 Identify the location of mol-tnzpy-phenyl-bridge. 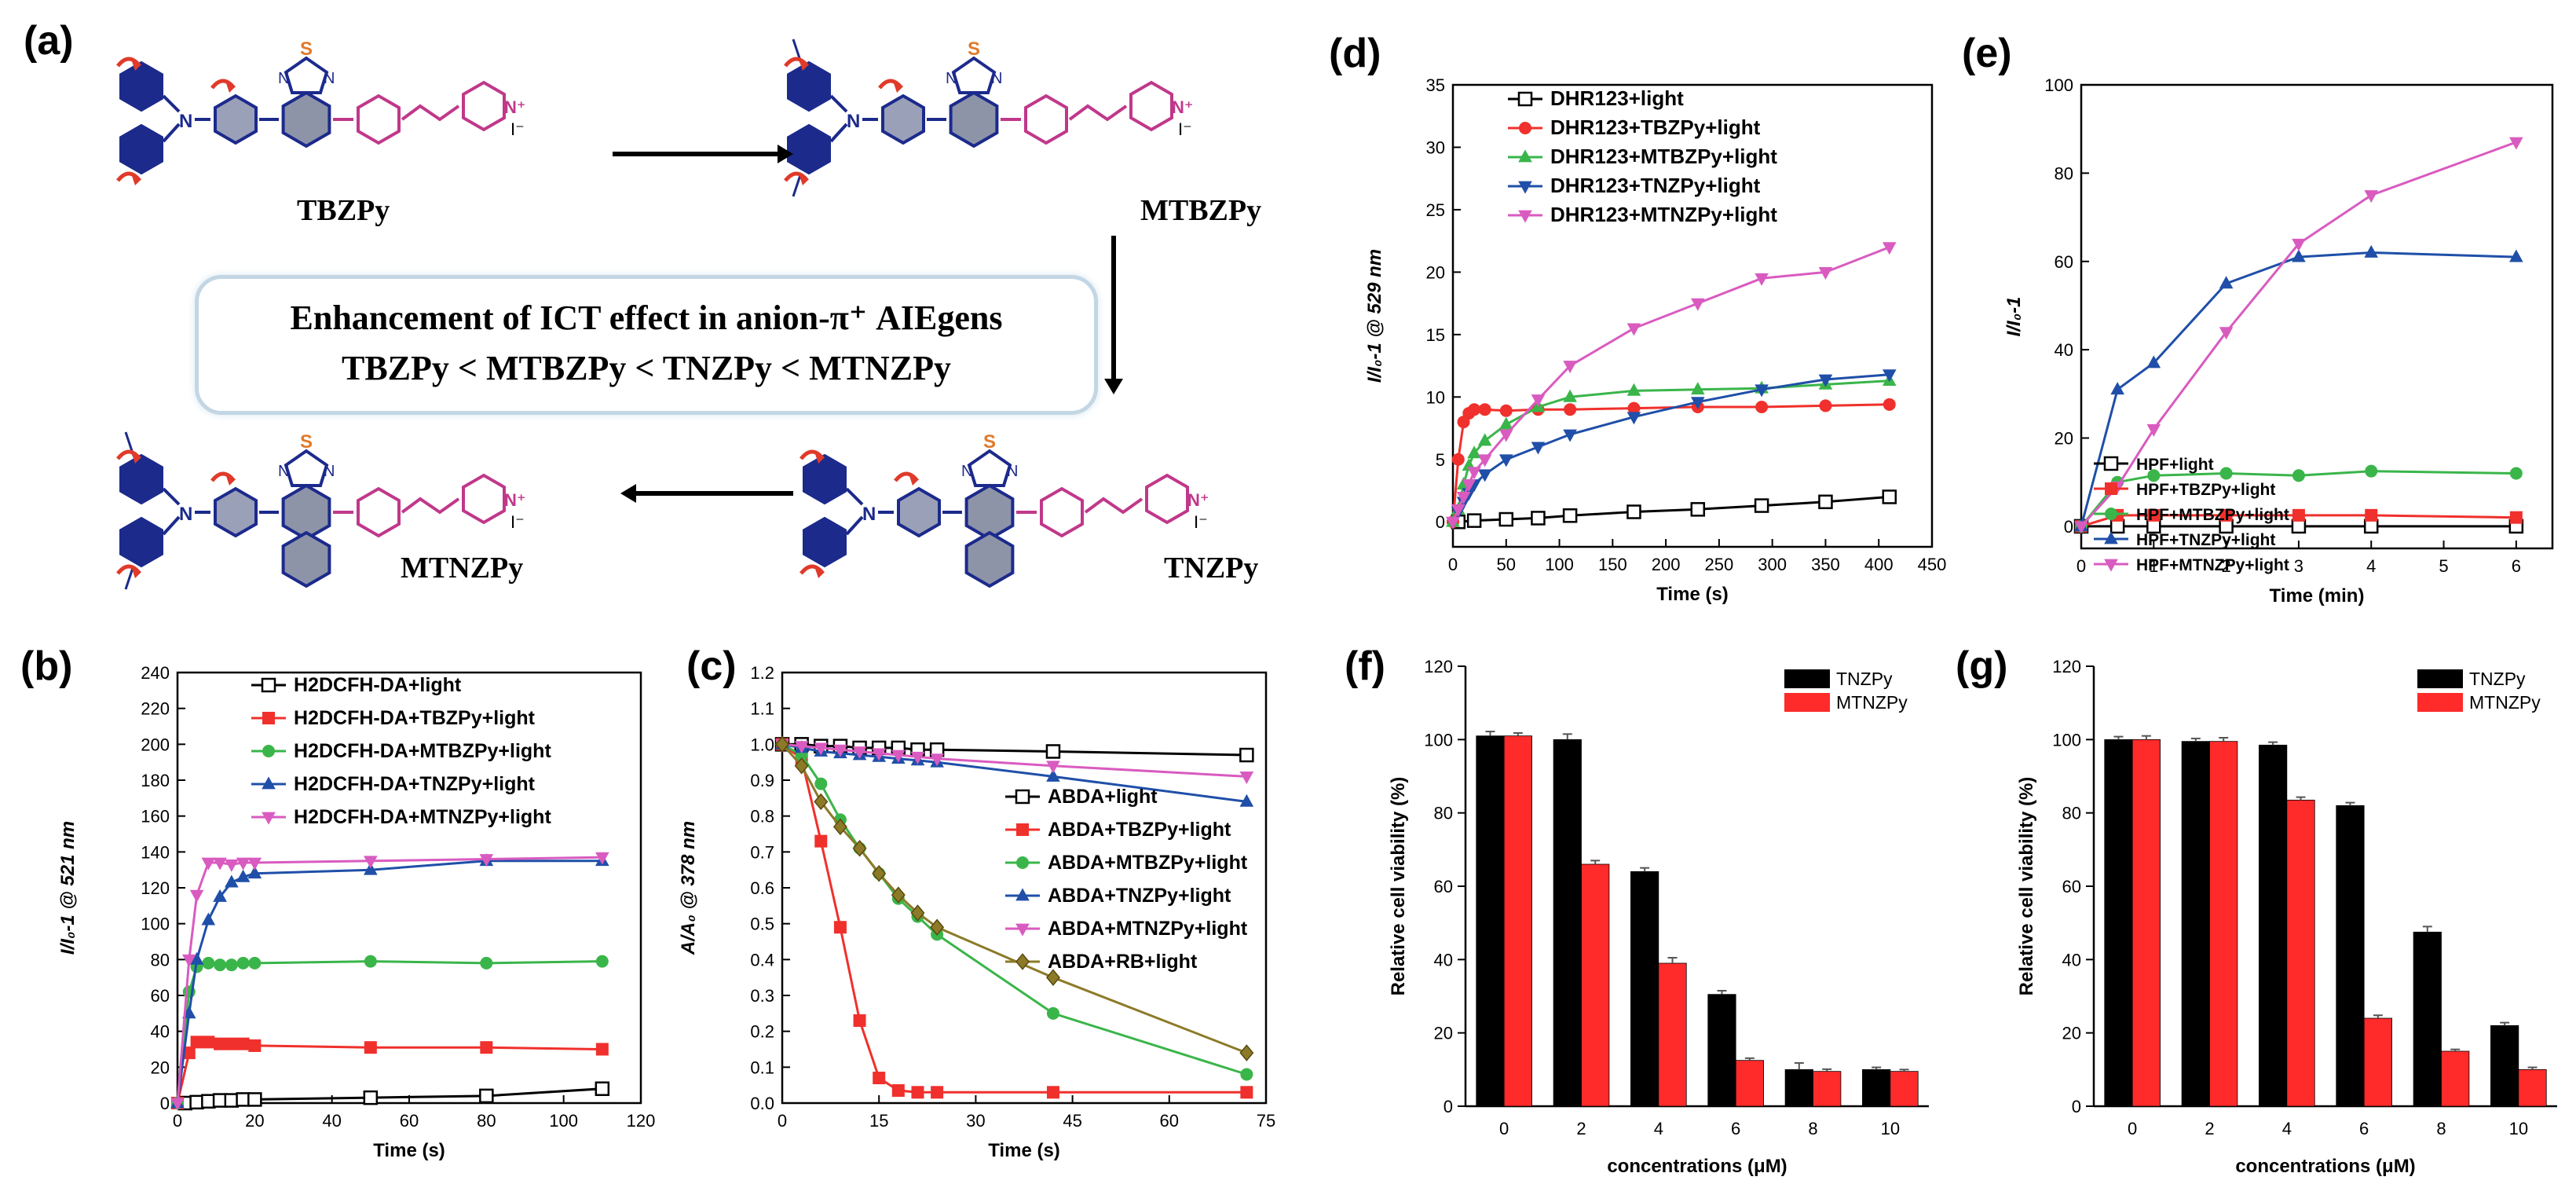
(919, 512).